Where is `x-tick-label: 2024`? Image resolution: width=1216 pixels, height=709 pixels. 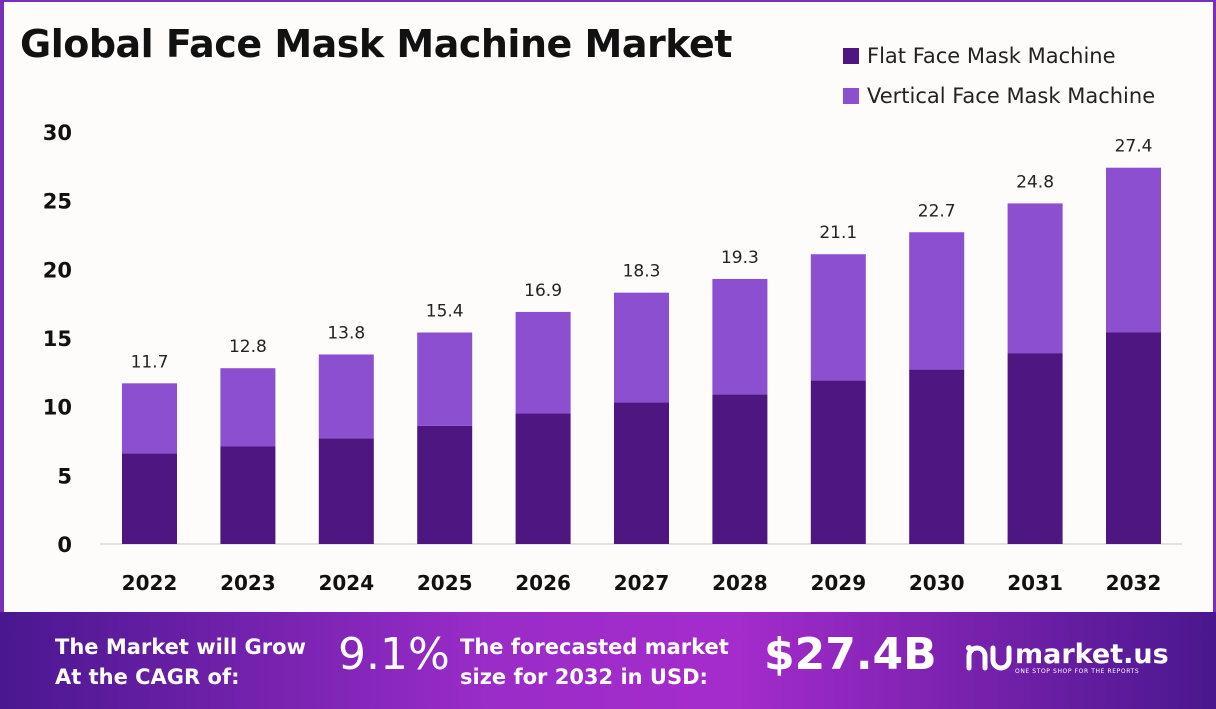
x-tick-label: 2024 is located at coordinates (346, 583).